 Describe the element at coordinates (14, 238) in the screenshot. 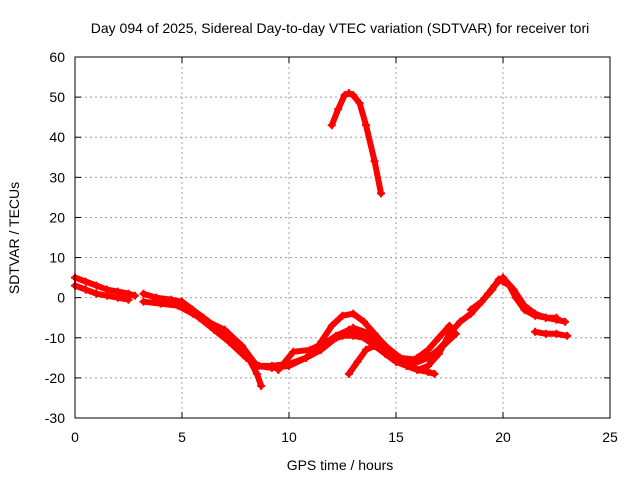

I see `y-axis-label: SDTVAR / TECUs` at that location.